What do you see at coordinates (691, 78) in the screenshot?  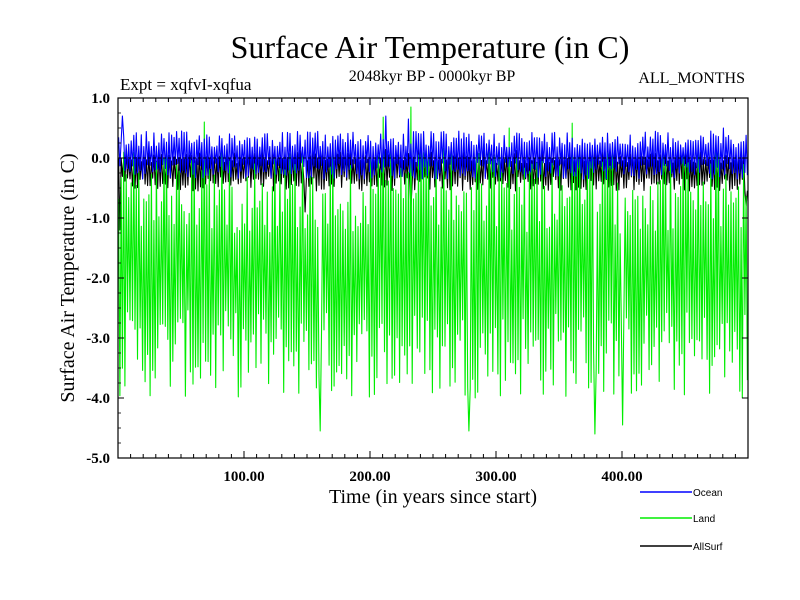 I see `months-label: ALL_MONTHS` at bounding box center [691, 78].